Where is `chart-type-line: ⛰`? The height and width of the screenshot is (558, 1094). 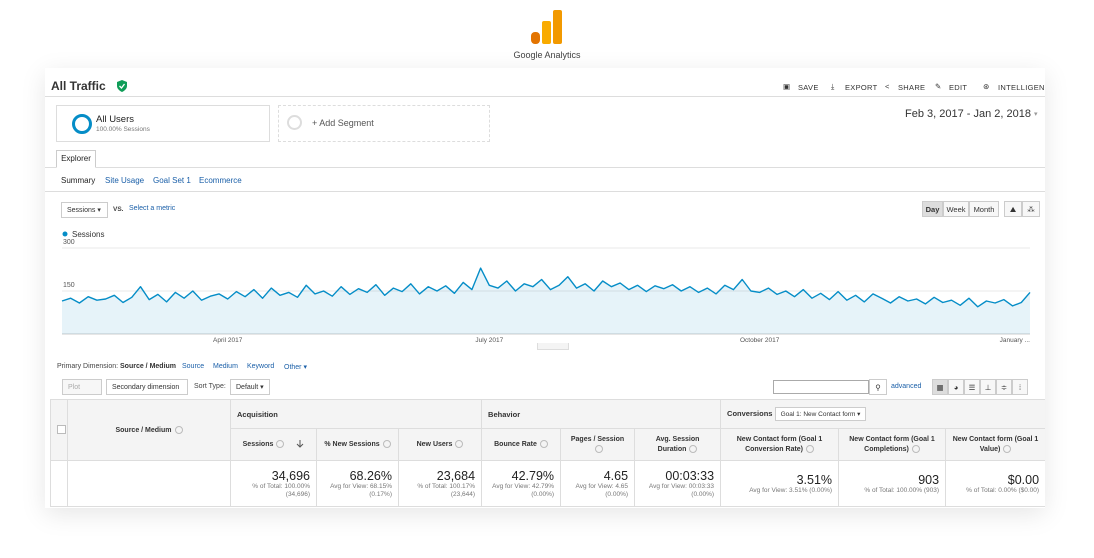 chart-type-line: ⛰ is located at coordinates (1013, 209).